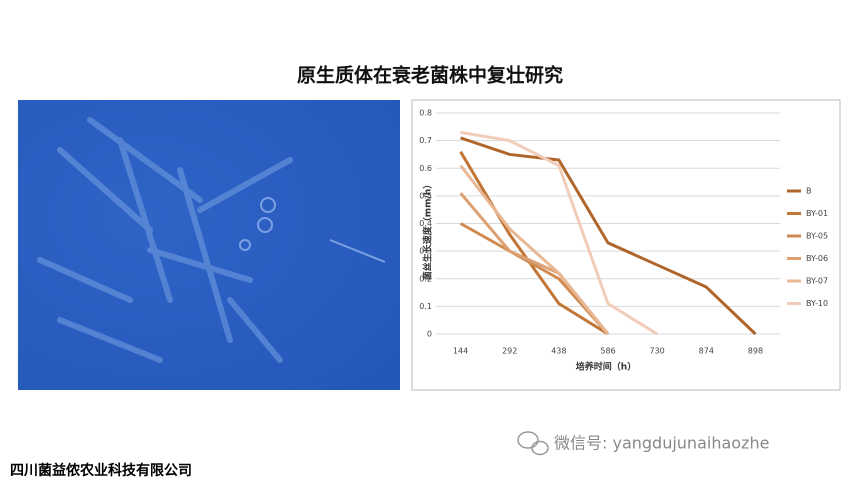 The image size is (860, 488). What do you see at coordinates (558, 351) in the screenshot?
I see `x-tick-label: 438` at bounding box center [558, 351].